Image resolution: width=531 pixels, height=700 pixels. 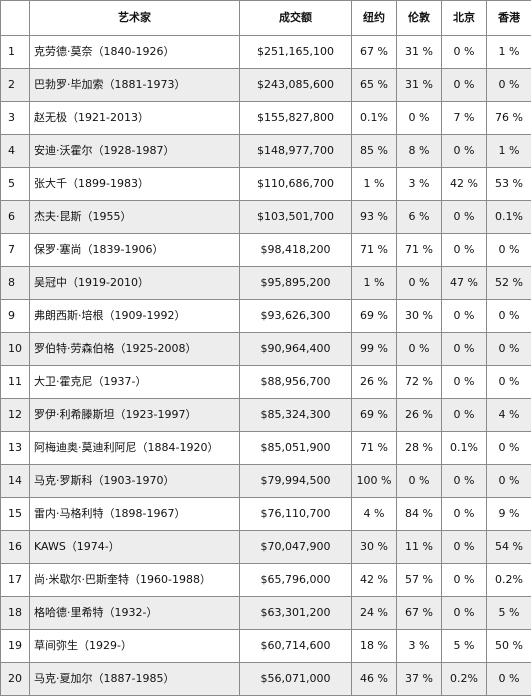 I want to click on artist-cell: 雷内·马格利特（1898-1967）, so click(x=134, y=514).